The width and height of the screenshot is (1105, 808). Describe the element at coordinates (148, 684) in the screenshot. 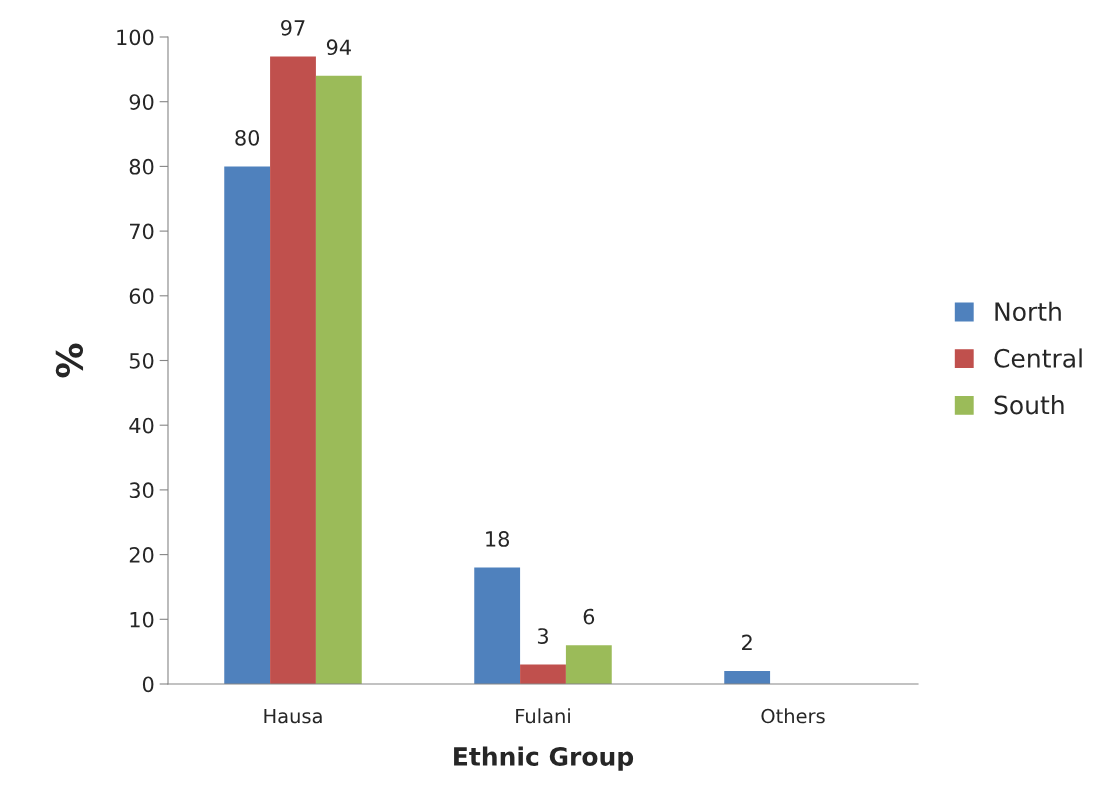

I see `y-tick-label: 0` at that location.